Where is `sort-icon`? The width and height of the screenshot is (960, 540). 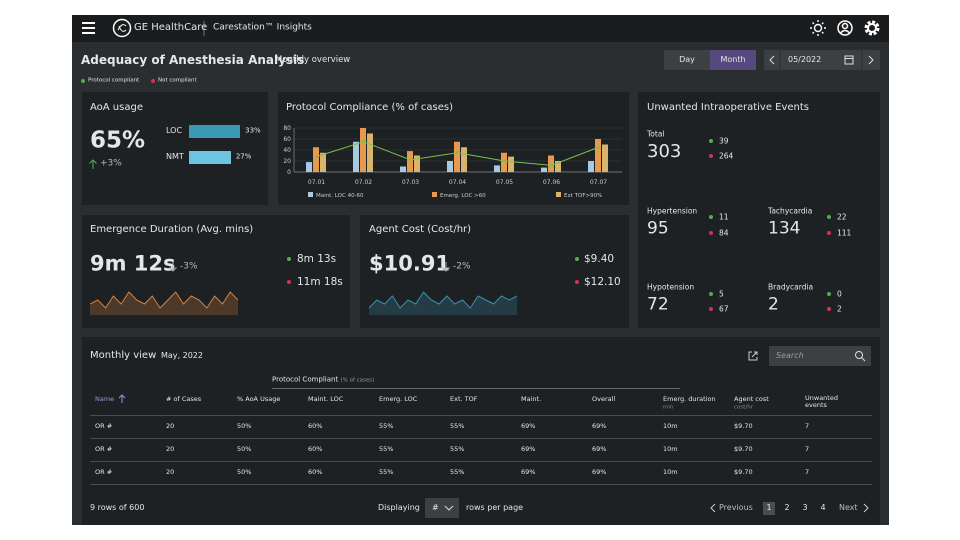
sort-icon is located at coordinates (122, 399).